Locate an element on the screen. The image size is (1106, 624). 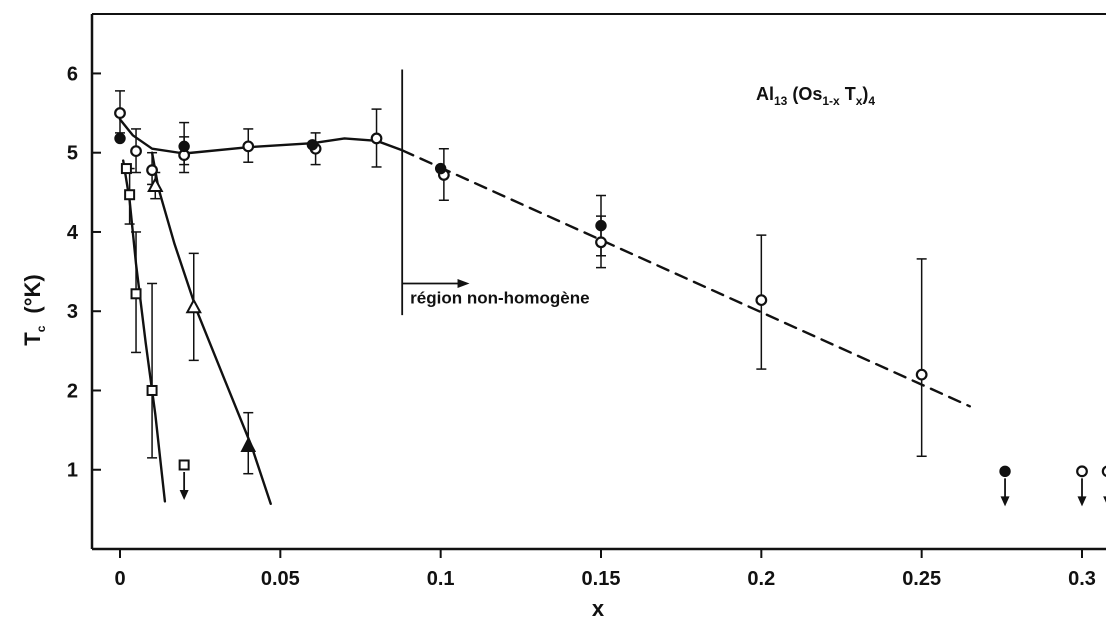
y-tick-label: 5 is located at coordinates (72, 154).